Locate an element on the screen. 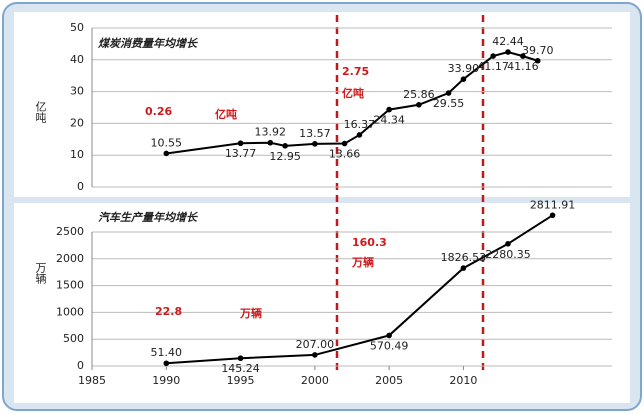  y-axis-label: 万辆 is located at coordinates (40, 273).